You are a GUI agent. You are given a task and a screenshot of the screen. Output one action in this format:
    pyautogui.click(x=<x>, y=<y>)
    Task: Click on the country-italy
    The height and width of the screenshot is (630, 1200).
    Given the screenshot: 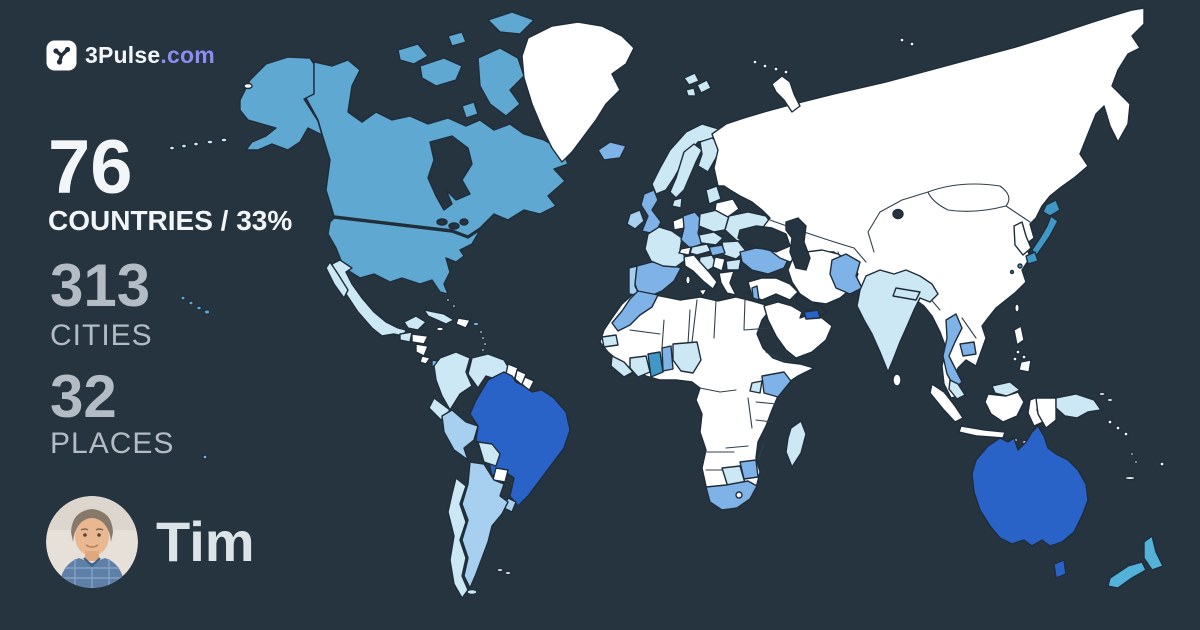 What is the action you would take?
    pyautogui.click(x=700, y=272)
    